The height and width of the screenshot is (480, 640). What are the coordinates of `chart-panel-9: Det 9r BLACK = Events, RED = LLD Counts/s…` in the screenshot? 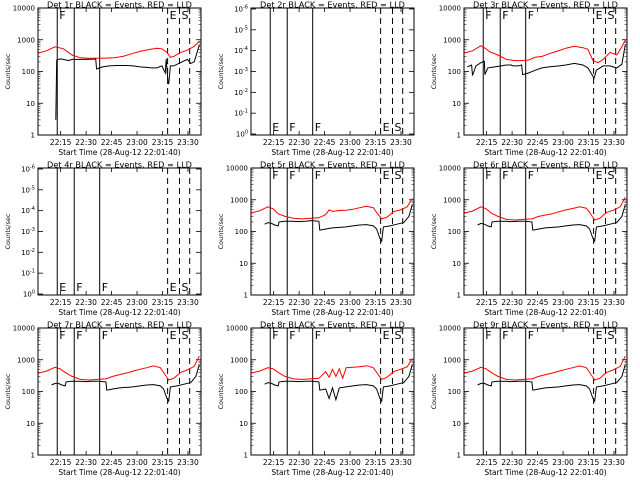 It's located at (529, 398).